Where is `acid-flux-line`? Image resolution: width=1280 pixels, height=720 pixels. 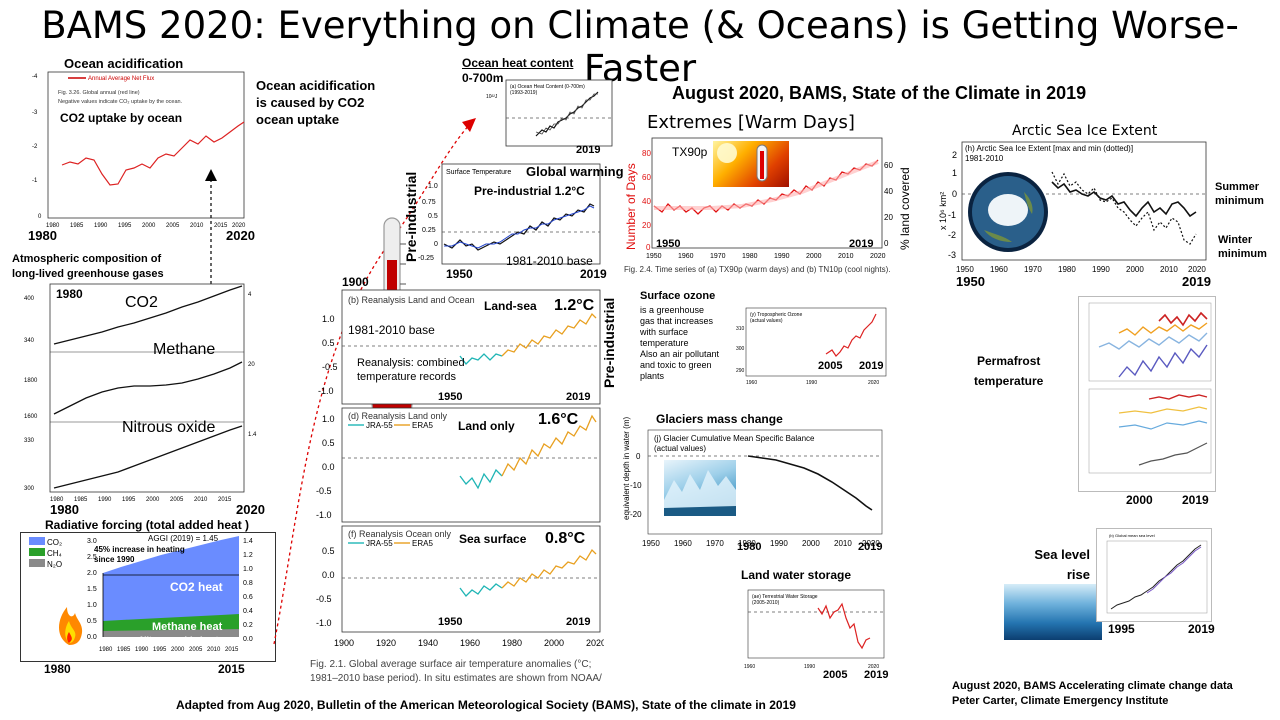 acid-flux-line is located at coordinates (153, 153).